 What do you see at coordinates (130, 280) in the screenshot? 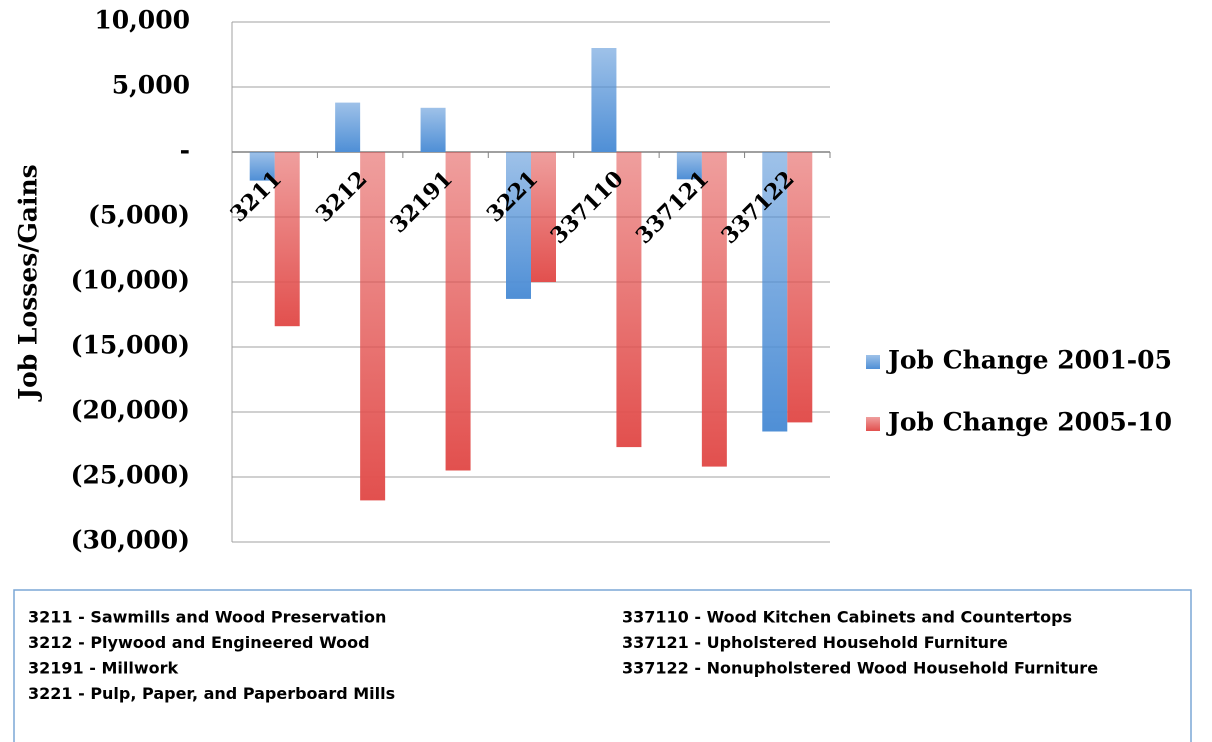
I see `y-tick-label: (10,000)` at bounding box center [130, 280].